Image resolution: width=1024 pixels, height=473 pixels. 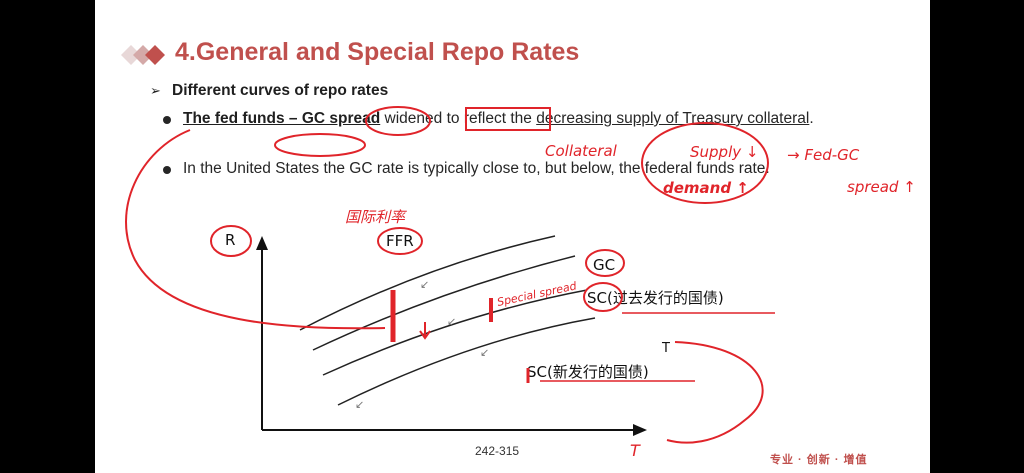 I want to click on pen-circle-ffr, so click(x=400, y=241).